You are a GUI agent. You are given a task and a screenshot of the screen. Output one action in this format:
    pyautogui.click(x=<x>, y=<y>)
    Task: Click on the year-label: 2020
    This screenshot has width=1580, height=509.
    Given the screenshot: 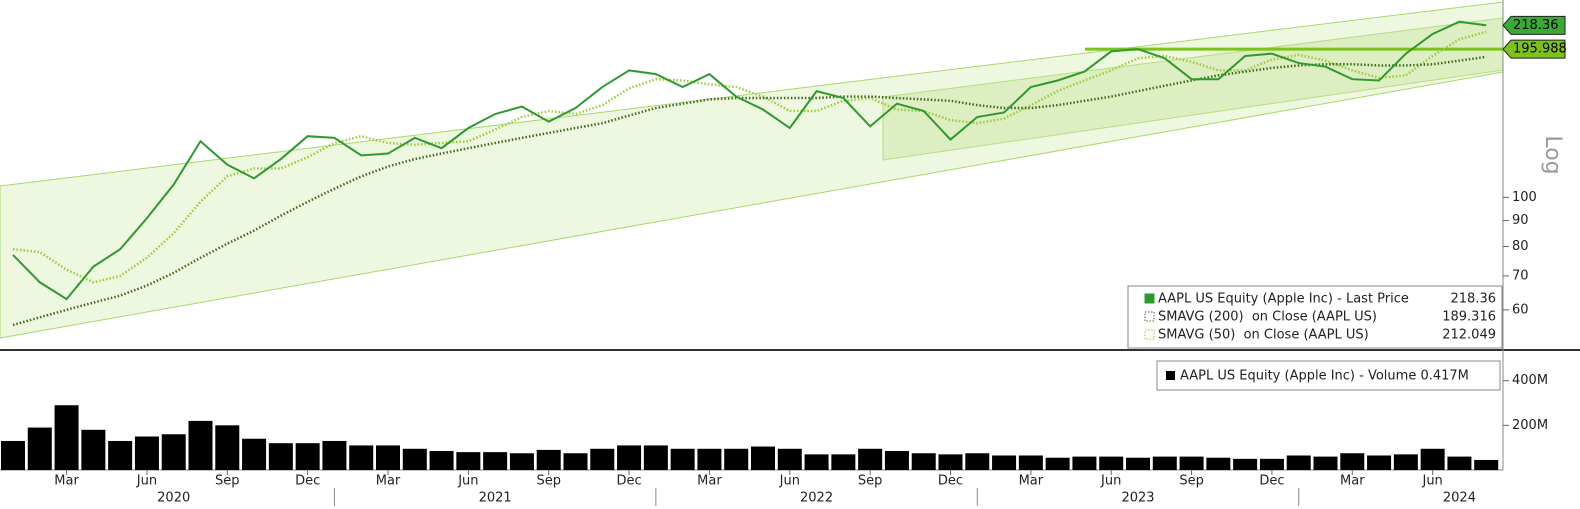 What is the action you would take?
    pyautogui.click(x=173, y=498)
    